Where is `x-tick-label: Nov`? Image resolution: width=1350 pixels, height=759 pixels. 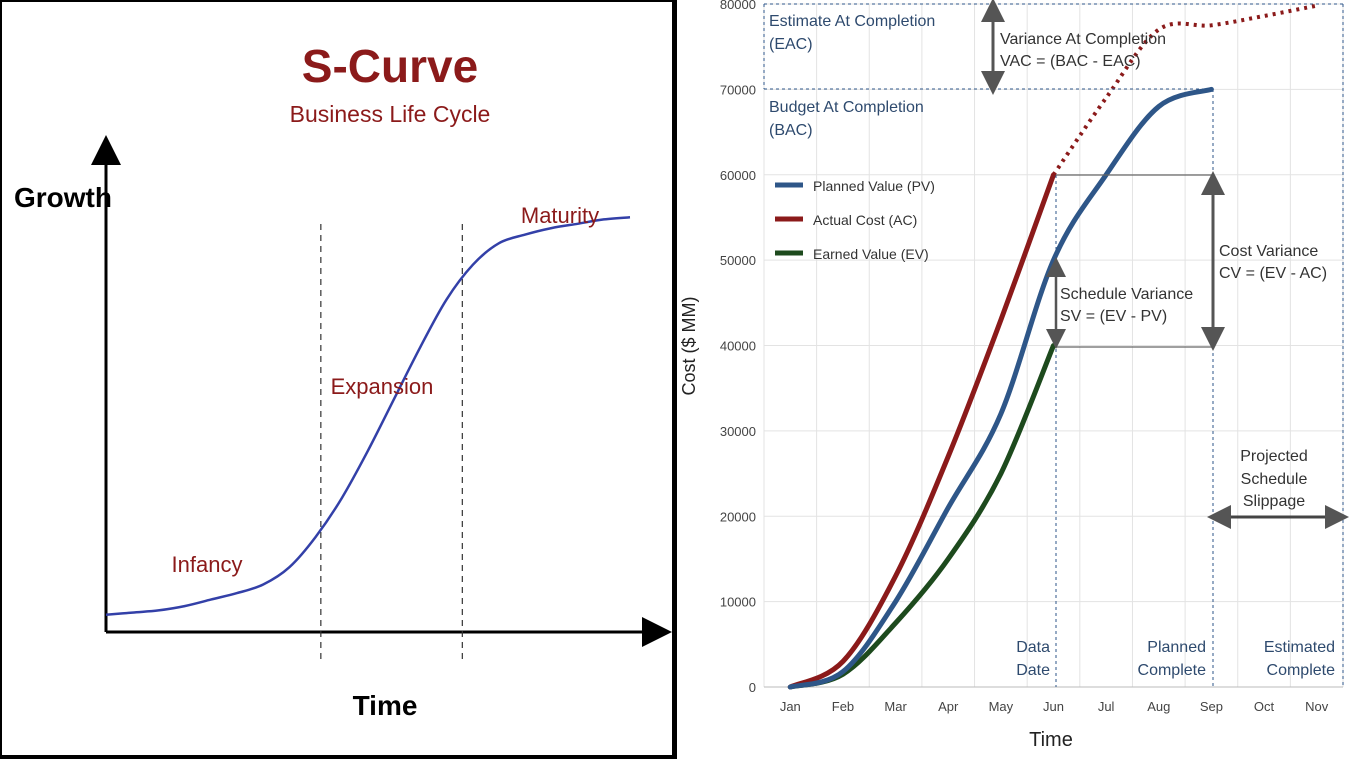
x-tick-label: Nov is located at coordinates (1317, 706).